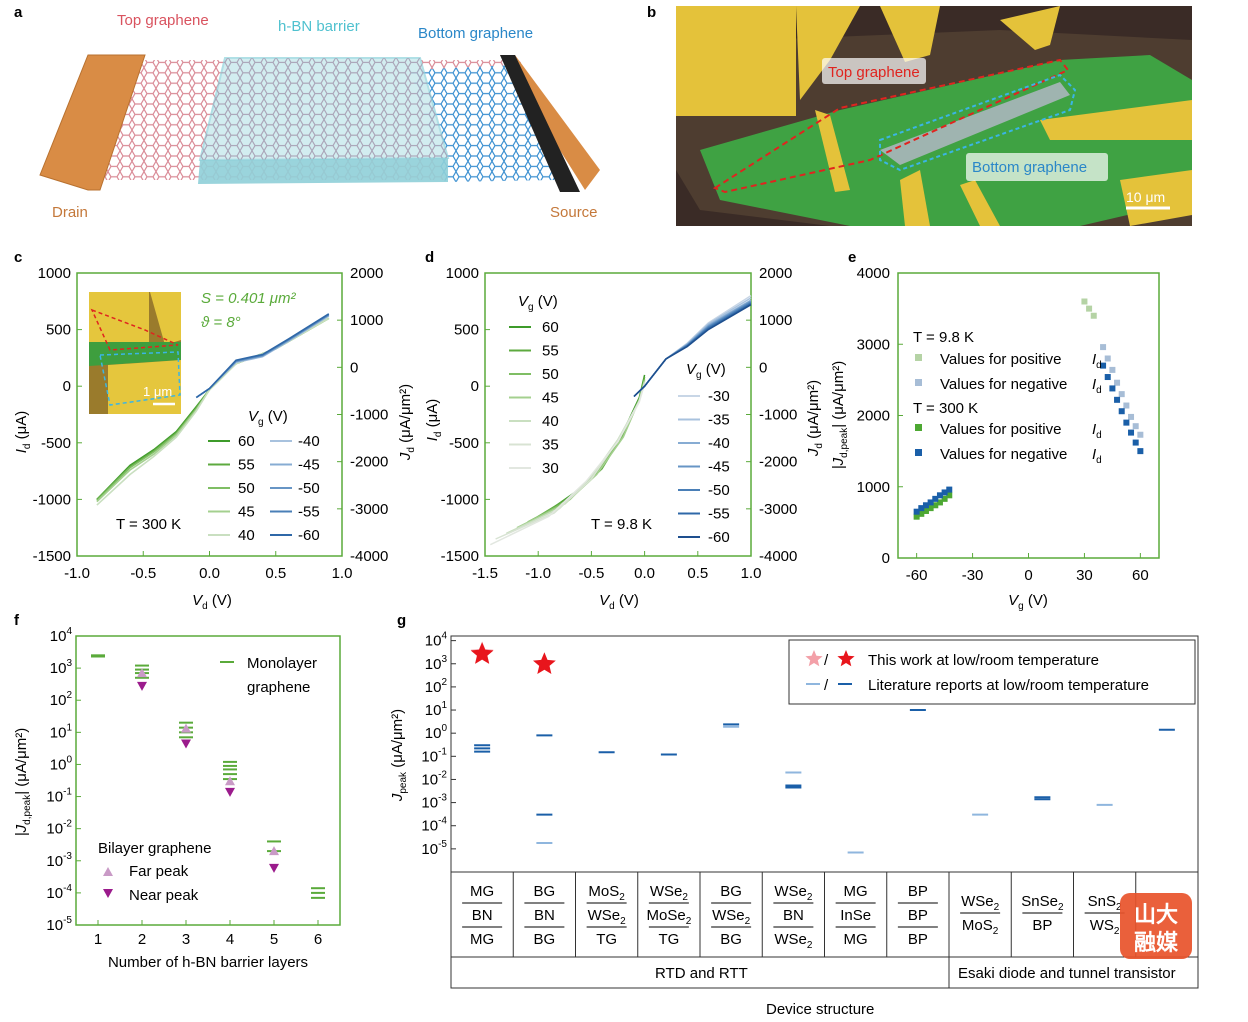  What do you see at coordinates (619, 602) in the screenshot?
I see `x-axis-label-d: Vd (V)` at bounding box center [619, 602].